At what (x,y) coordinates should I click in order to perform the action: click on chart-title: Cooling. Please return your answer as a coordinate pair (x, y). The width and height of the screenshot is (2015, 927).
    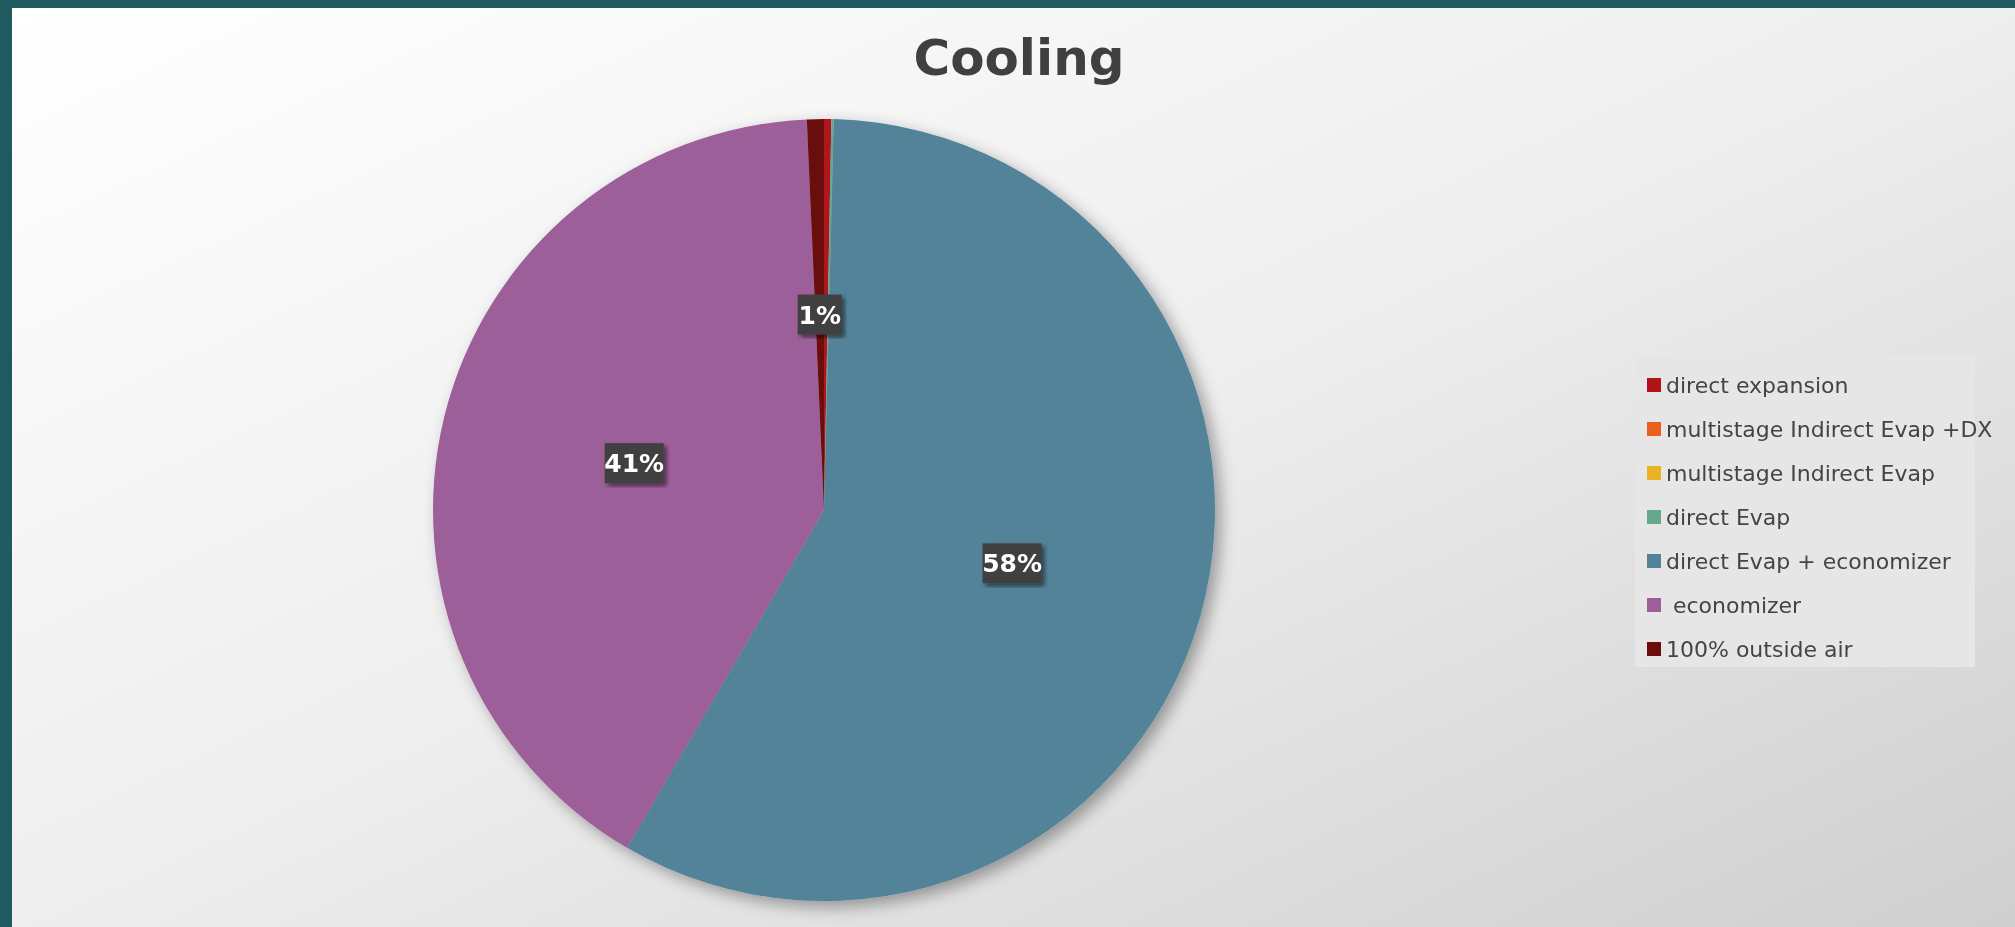
    Looking at the image, I should click on (1019, 58).